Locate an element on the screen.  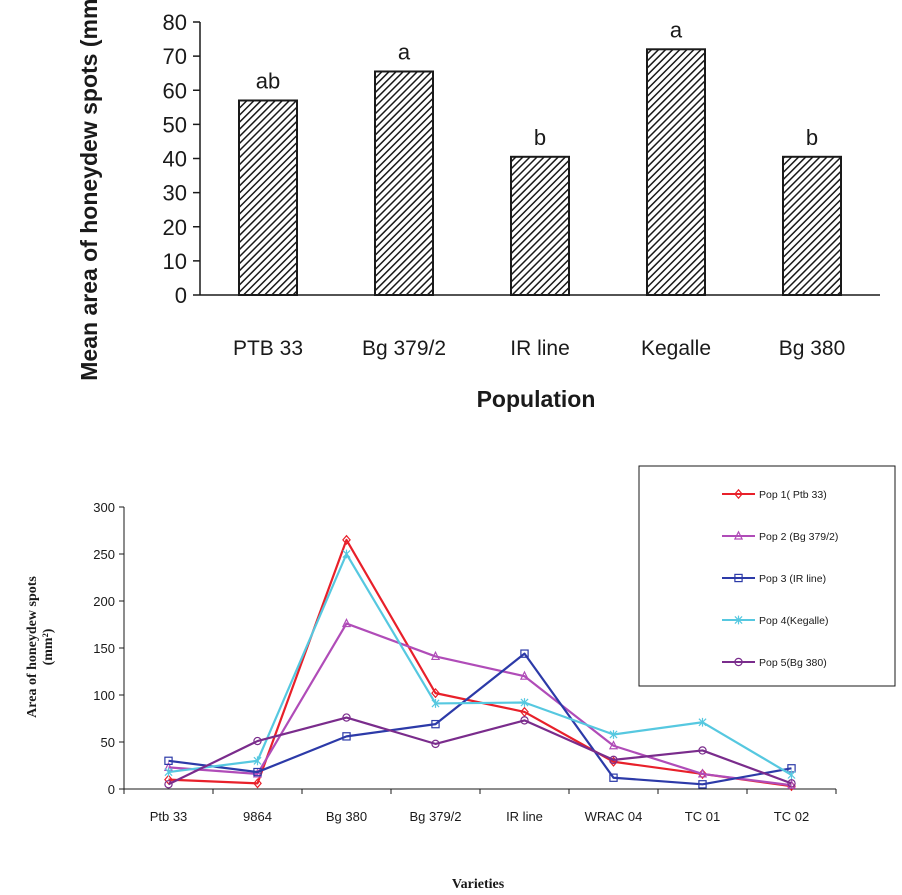
line-y-tick-label: 100 is located at coordinates (104, 695).